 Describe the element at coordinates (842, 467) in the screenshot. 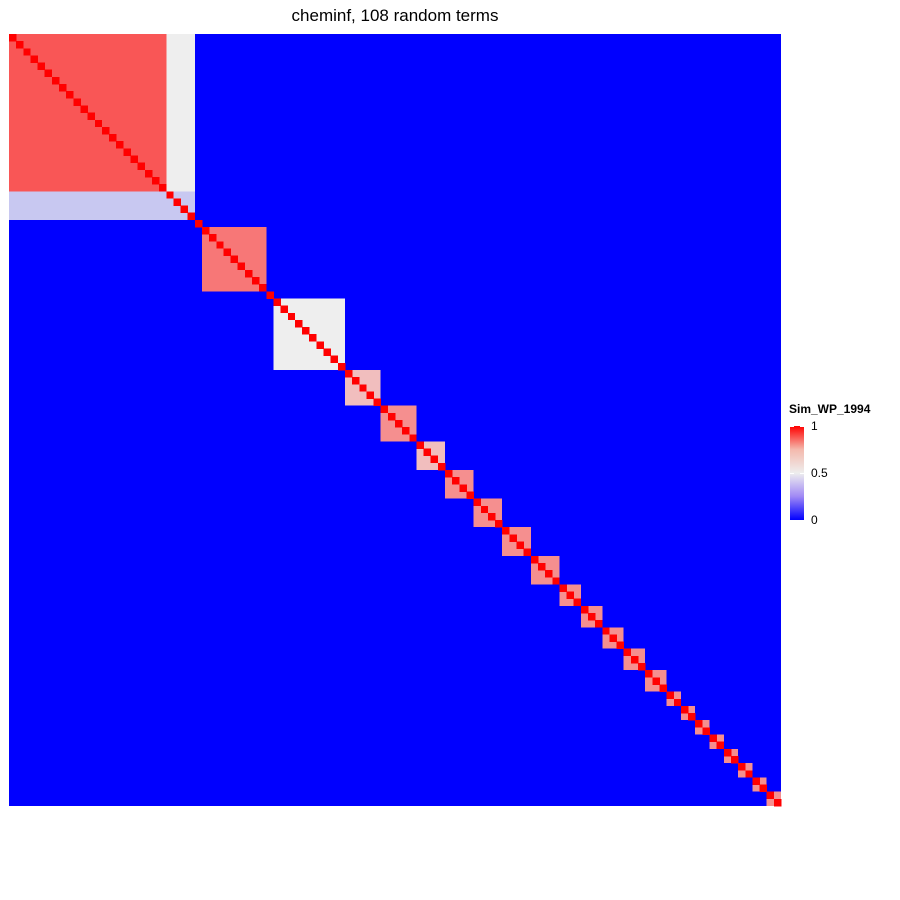

I see `color-legend: Sim_WP_1994 1 0.5 0` at that location.